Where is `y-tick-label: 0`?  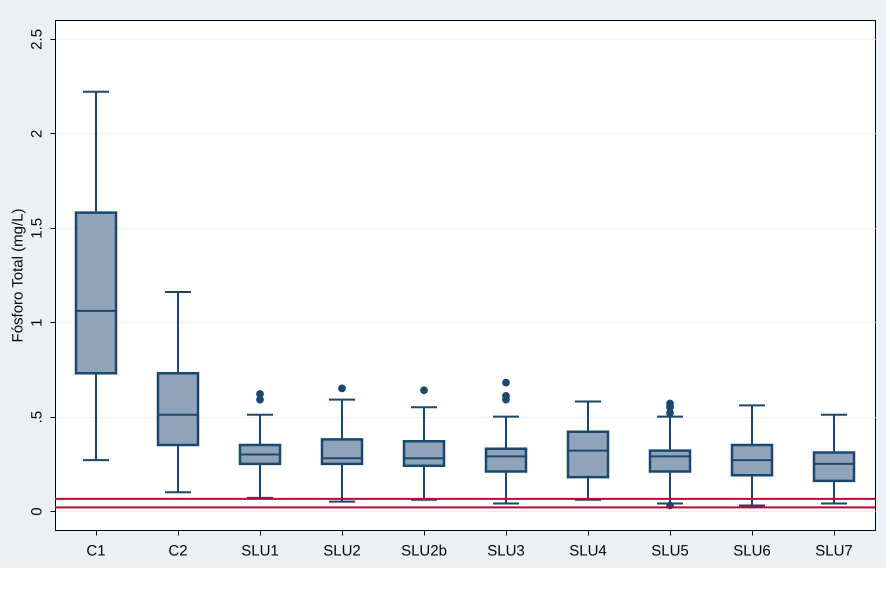
y-tick-label: 0 is located at coordinates (37, 511).